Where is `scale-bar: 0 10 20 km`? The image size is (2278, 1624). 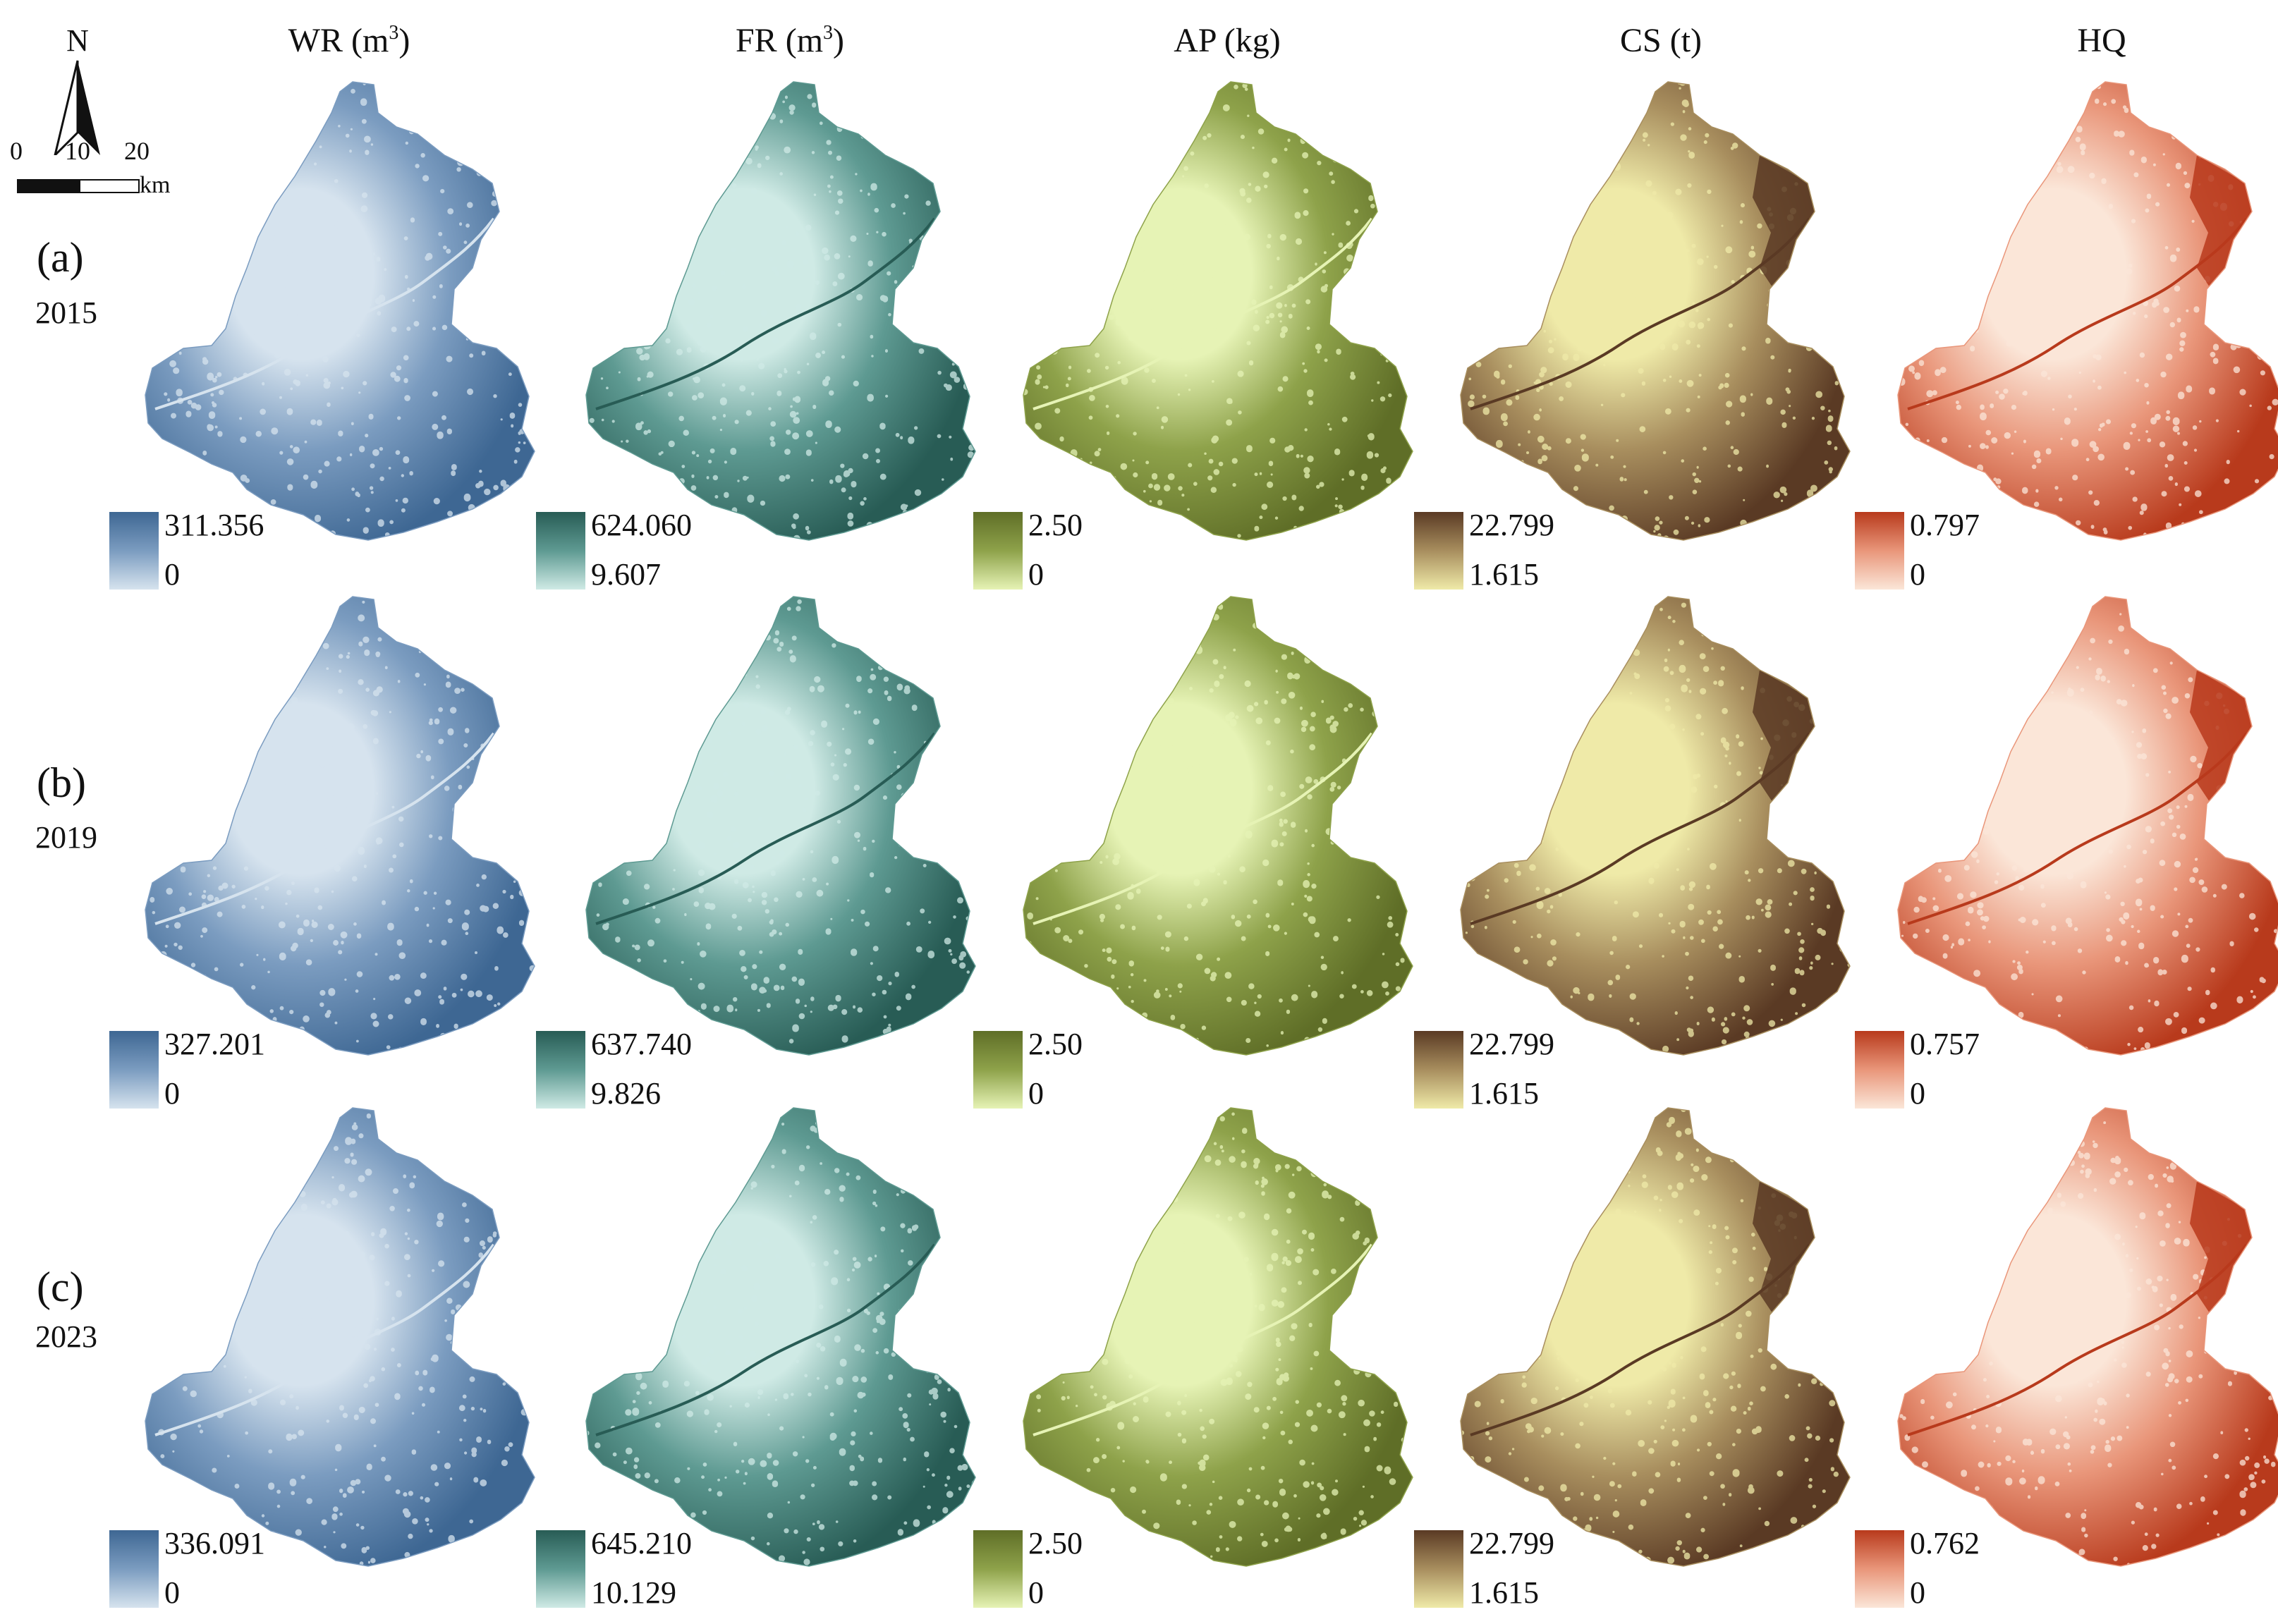
scale-bar: 0 10 20 km is located at coordinates (102, 172).